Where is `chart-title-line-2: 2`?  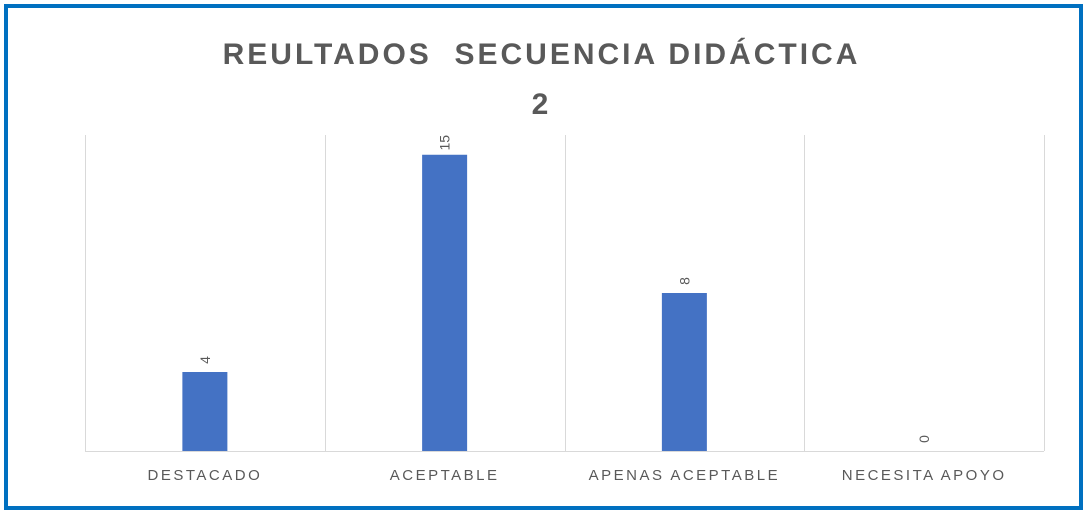 chart-title-line-2: 2 is located at coordinates (541, 104).